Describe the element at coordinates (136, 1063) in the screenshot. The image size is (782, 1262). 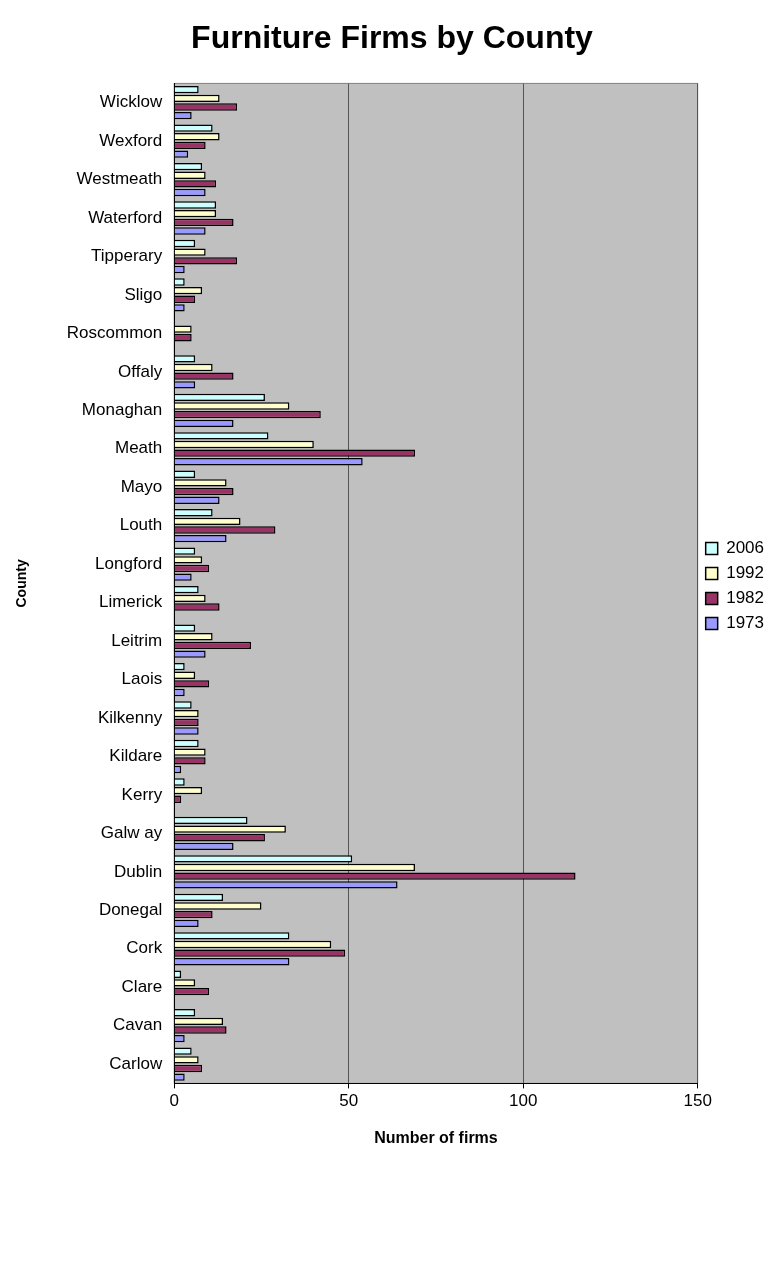
I see `y-tick-label: Carlow` at that location.